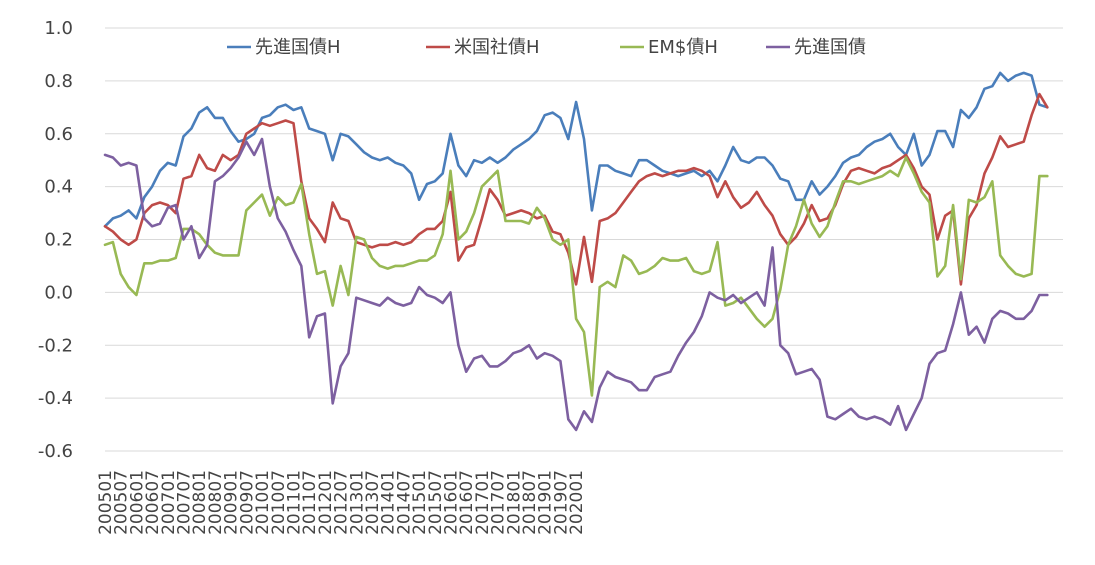  What do you see at coordinates (830, 47) in the screenshot?
I see `legend-label-4: 先進国債` at bounding box center [830, 47].